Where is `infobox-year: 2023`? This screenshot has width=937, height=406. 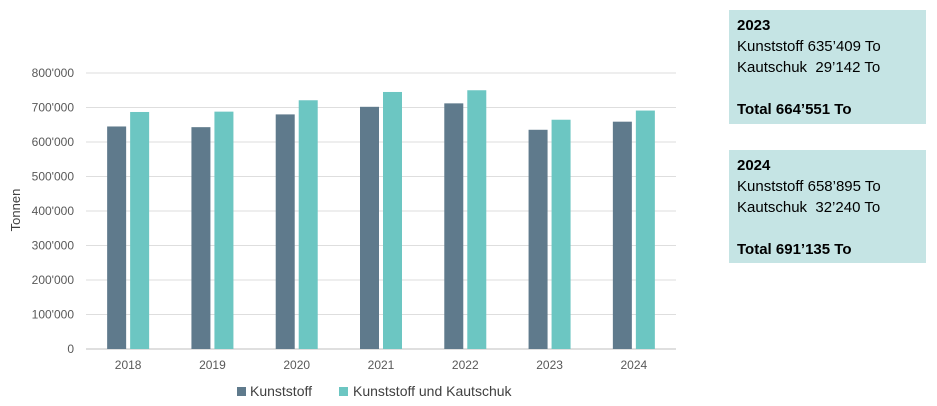 infobox-year: 2023 is located at coordinates (754, 25).